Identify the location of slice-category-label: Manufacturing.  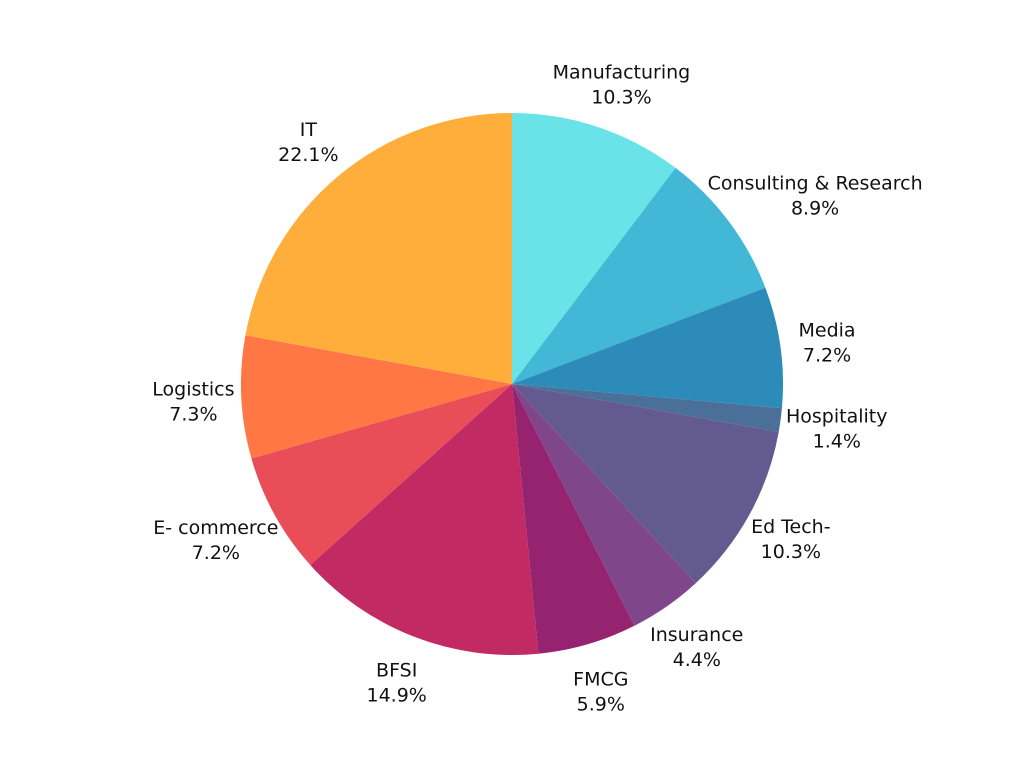
(622, 73).